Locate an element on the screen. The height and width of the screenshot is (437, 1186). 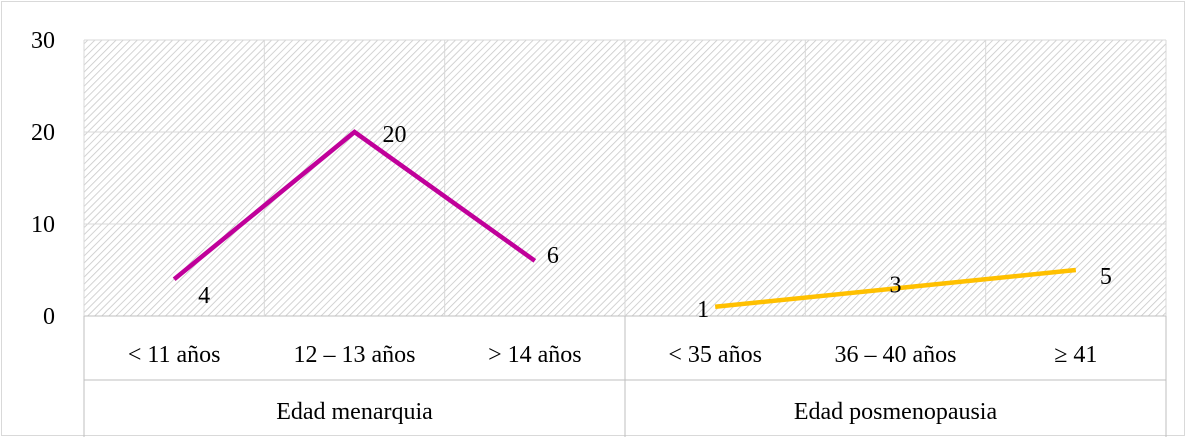
data-label: 4 is located at coordinates (204, 296).